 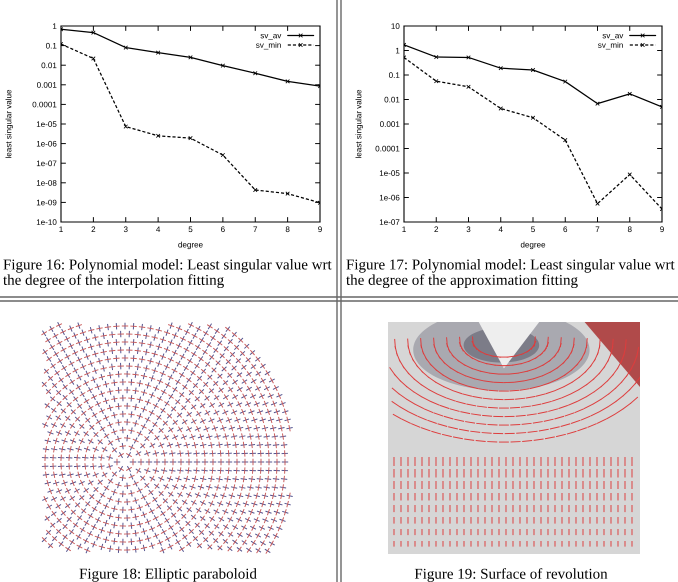 I want to click on y-tick-label: 10, so click(x=395, y=26).